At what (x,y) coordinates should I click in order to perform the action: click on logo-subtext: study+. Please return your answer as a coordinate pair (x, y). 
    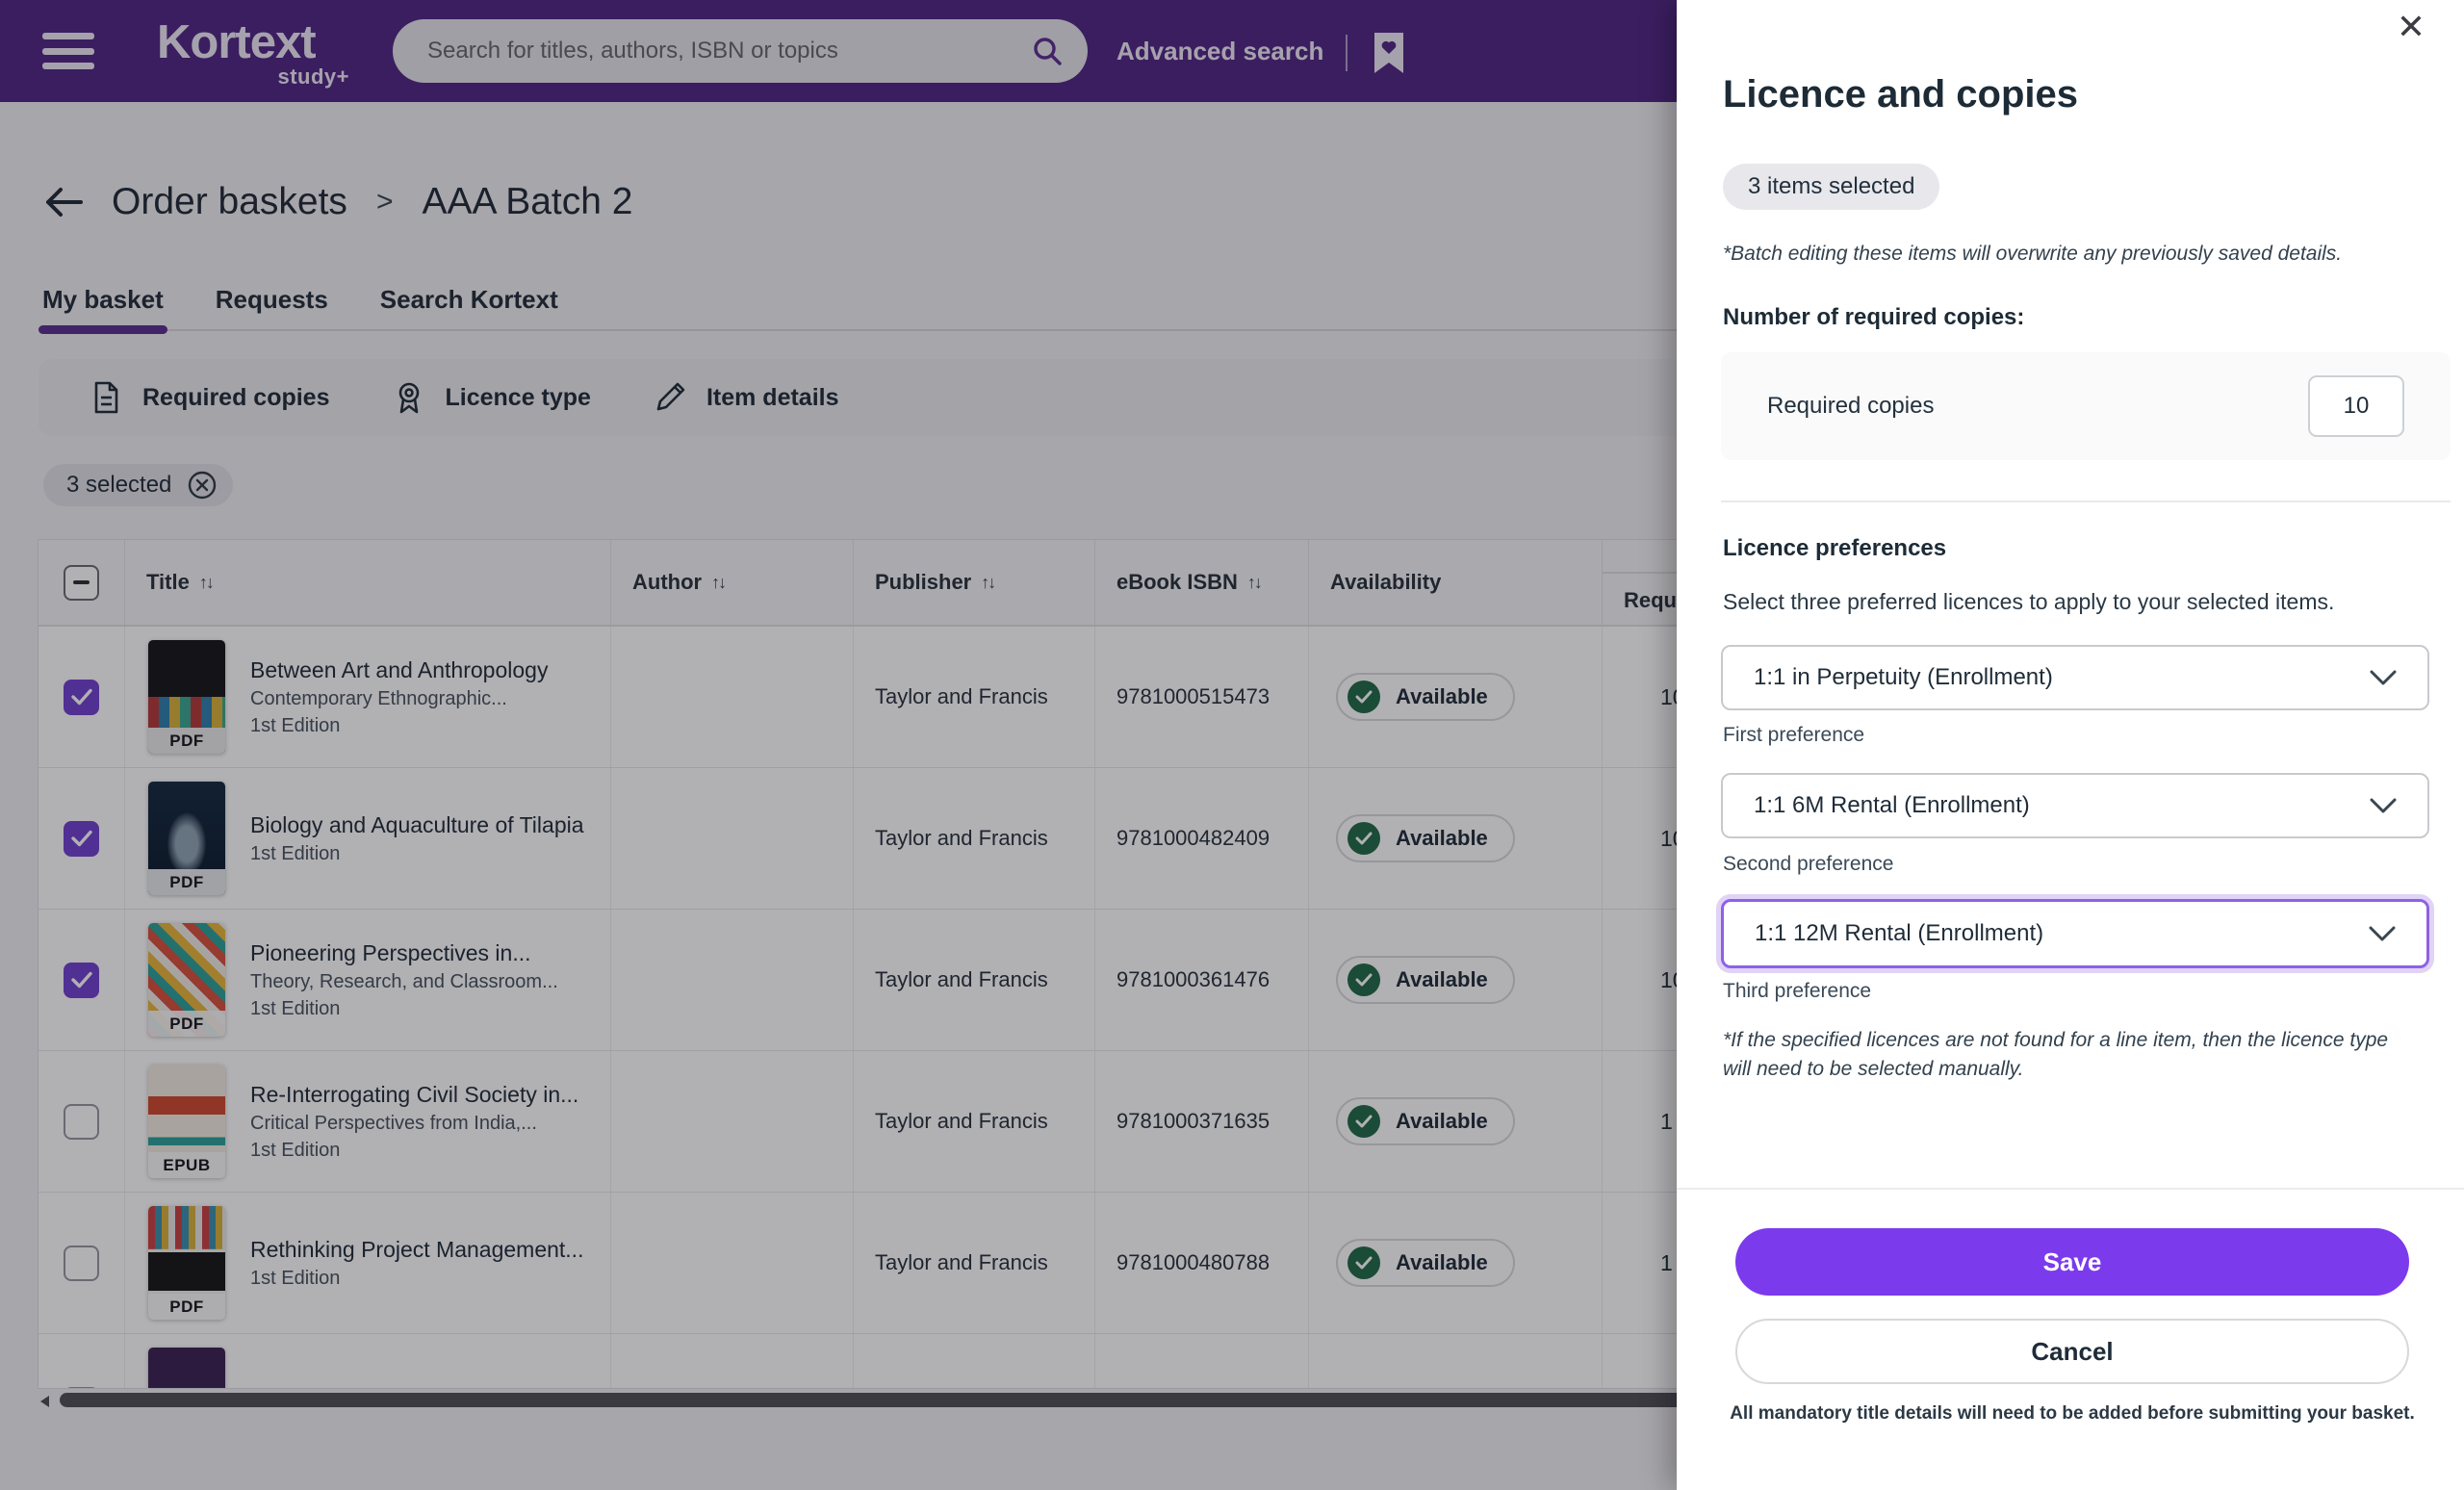
    Looking at the image, I should click on (313, 76).